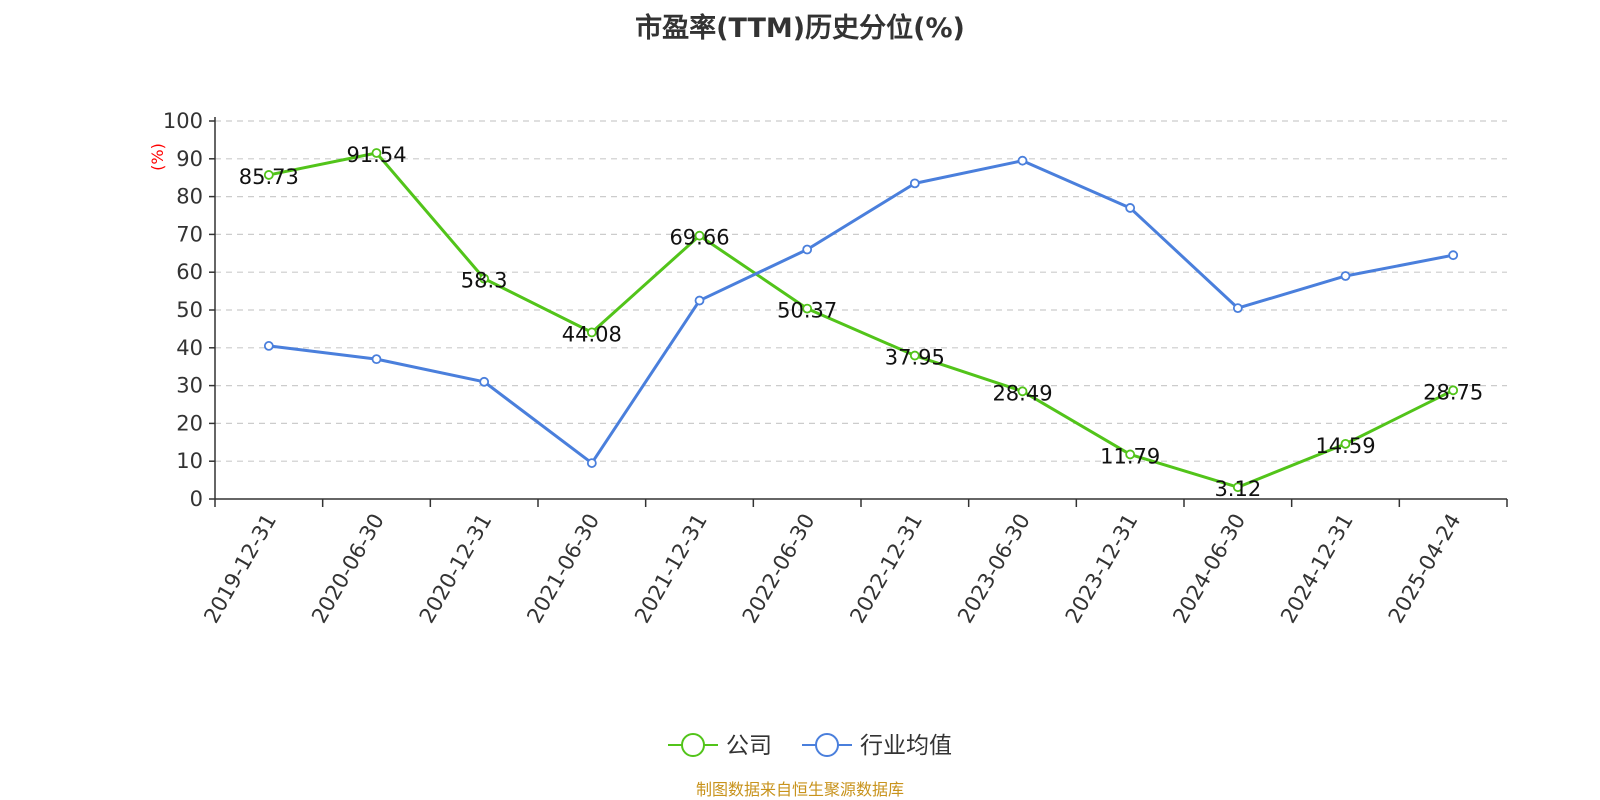 This screenshot has height=800, width=1600. Describe the element at coordinates (348, 569) in the screenshot. I see `x-tick-label: 2020-06-30` at that location.